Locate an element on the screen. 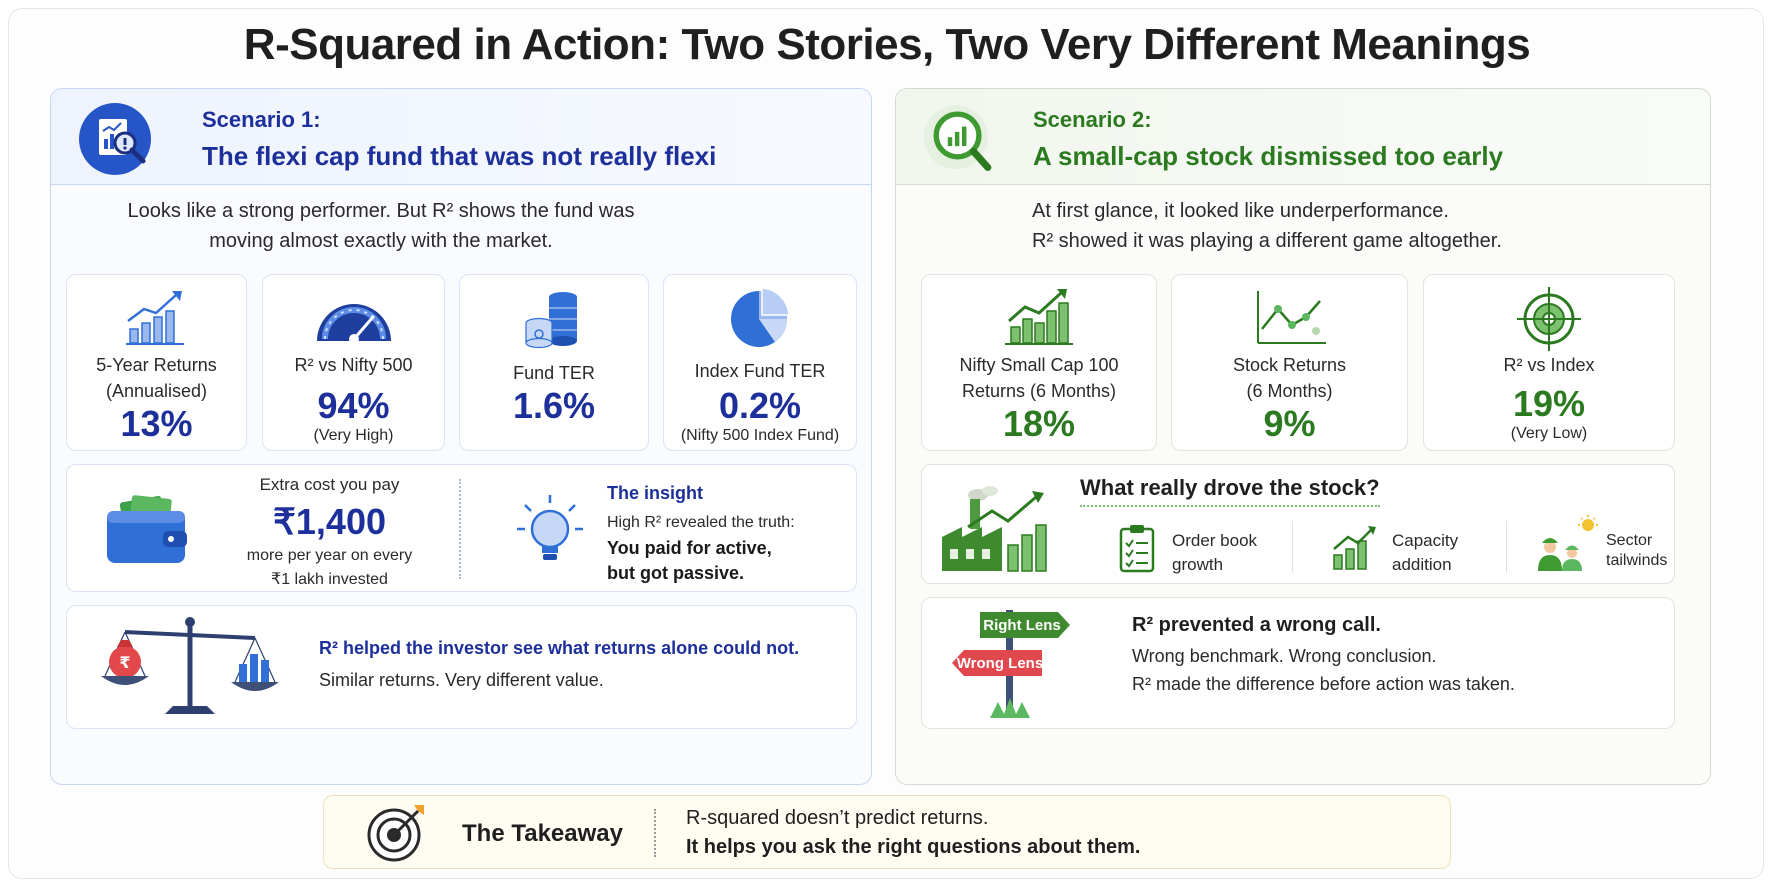 The width and height of the screenshot is (1774, 887). capacity-chart-icon is located at coordinates (1354, 548).